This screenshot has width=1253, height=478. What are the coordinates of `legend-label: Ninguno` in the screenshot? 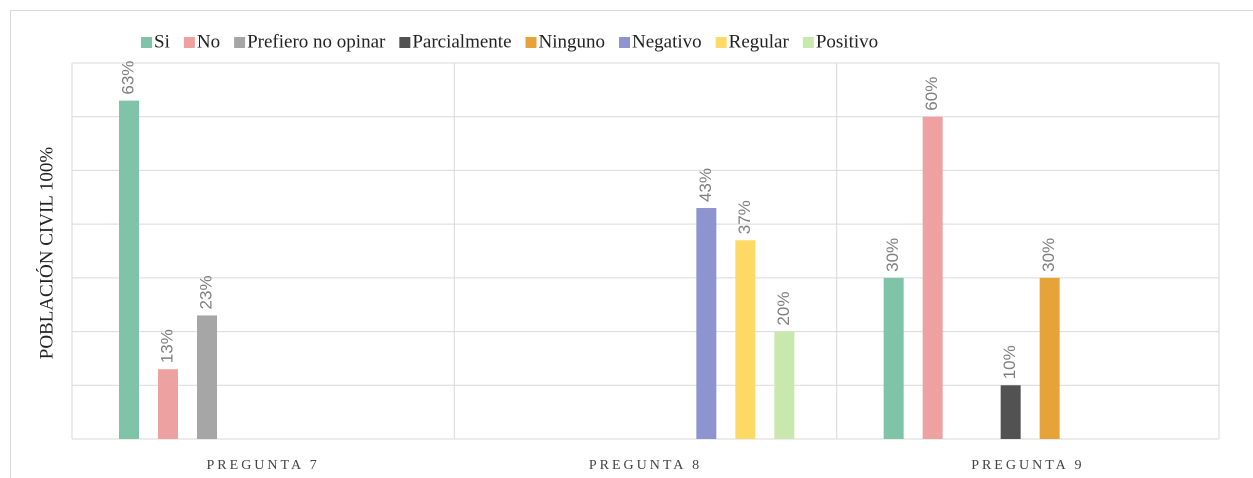 It's located at (572, 41).